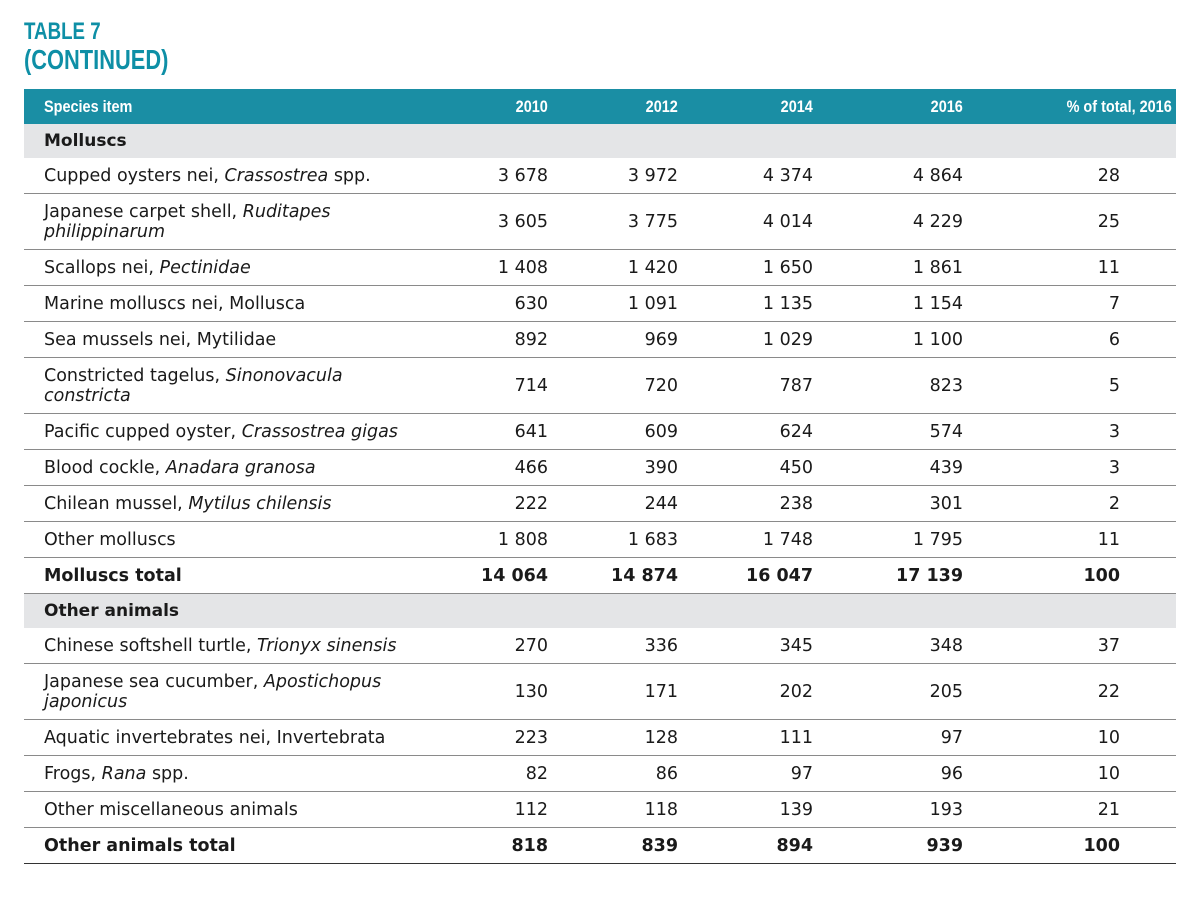  I want to click on value-cell: 270, so click(496, 646).